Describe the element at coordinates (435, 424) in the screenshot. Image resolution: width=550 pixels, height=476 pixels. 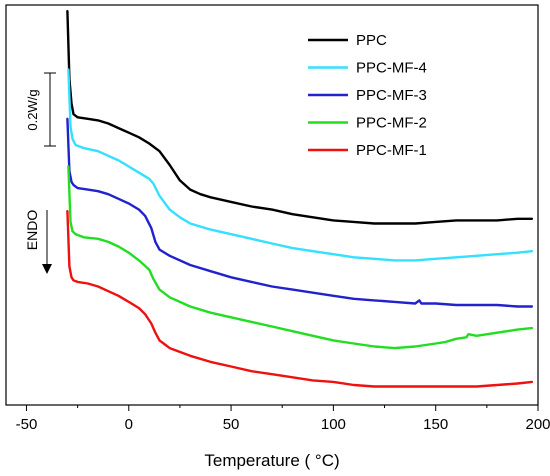
I see `x-tick-label: 150` at that location.